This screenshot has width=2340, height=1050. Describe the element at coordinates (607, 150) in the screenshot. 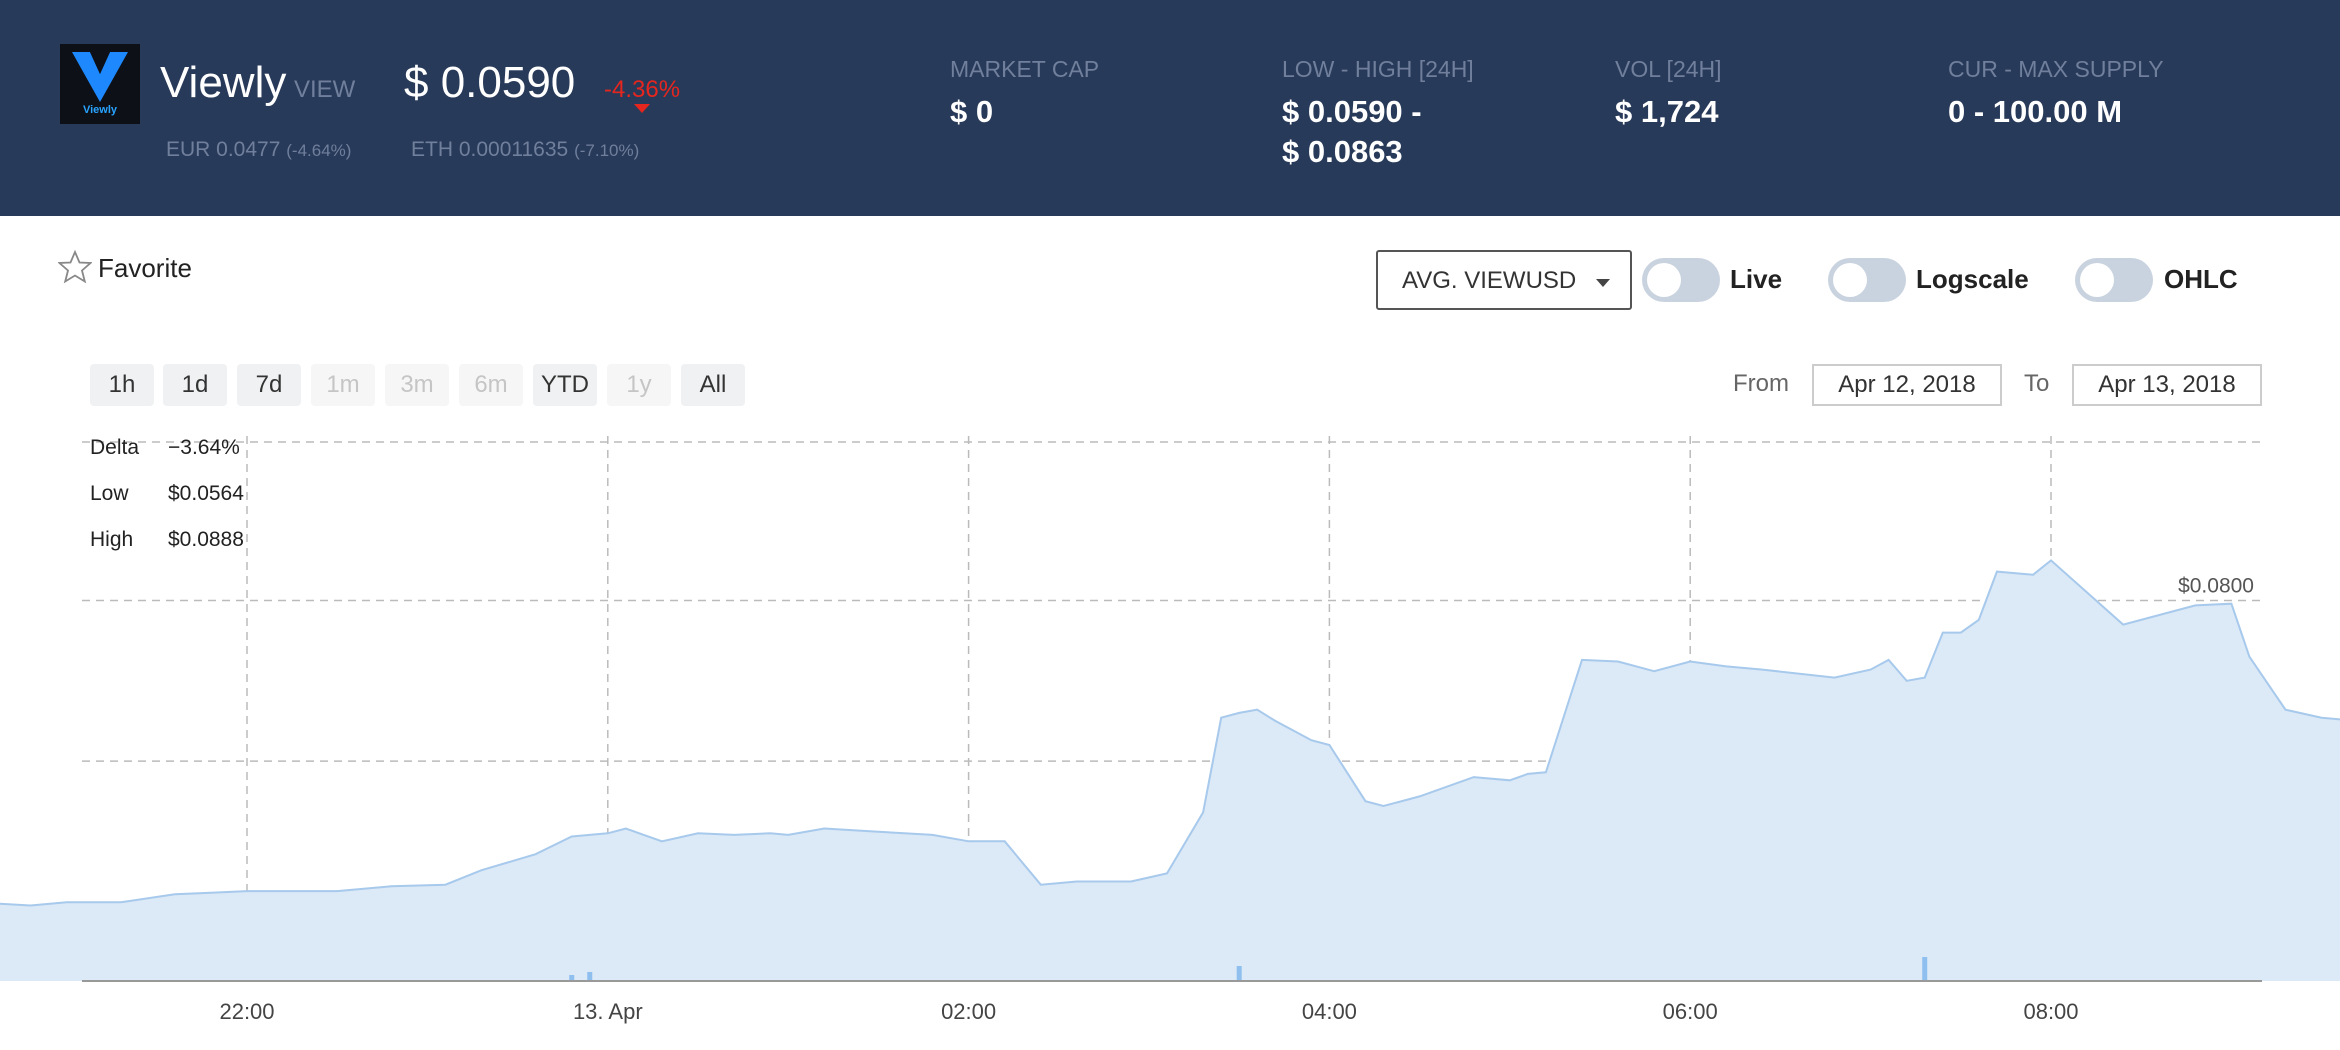

I see `eth-change: (-7.10%)` at that location.